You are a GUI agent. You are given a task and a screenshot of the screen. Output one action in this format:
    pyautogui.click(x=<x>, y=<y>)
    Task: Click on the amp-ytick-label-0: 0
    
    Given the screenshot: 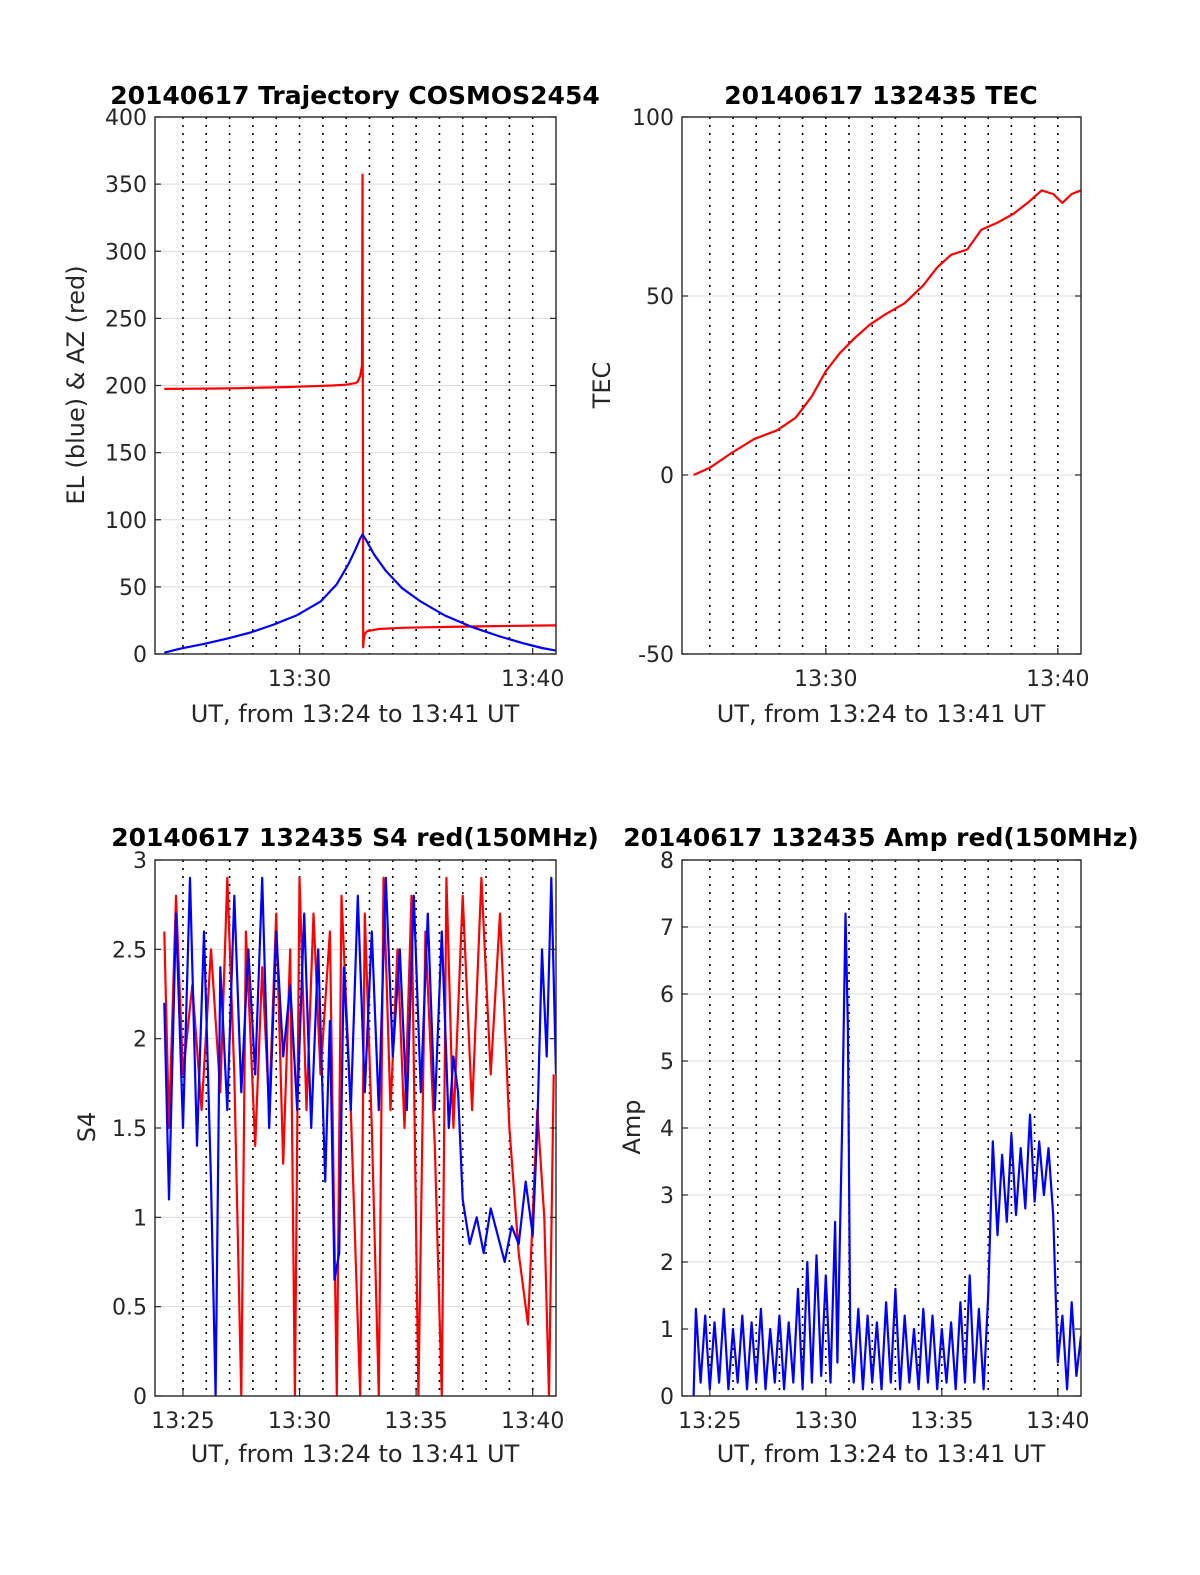 What is the action you would take?
    pyautogui.click(x=667, y=1397)
    